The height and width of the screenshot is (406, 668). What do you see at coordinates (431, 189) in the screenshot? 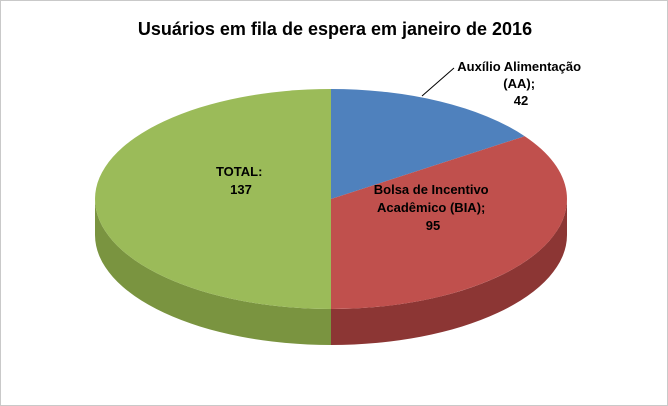
I see `label-bia-line1: Bolsa de Incentivo` at bounding box center [431, 189].